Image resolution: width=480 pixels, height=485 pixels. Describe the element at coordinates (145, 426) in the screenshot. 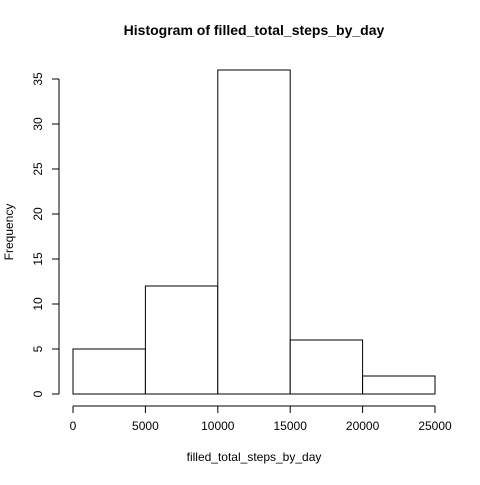

I see `x-tick-label: 5000` at that location.